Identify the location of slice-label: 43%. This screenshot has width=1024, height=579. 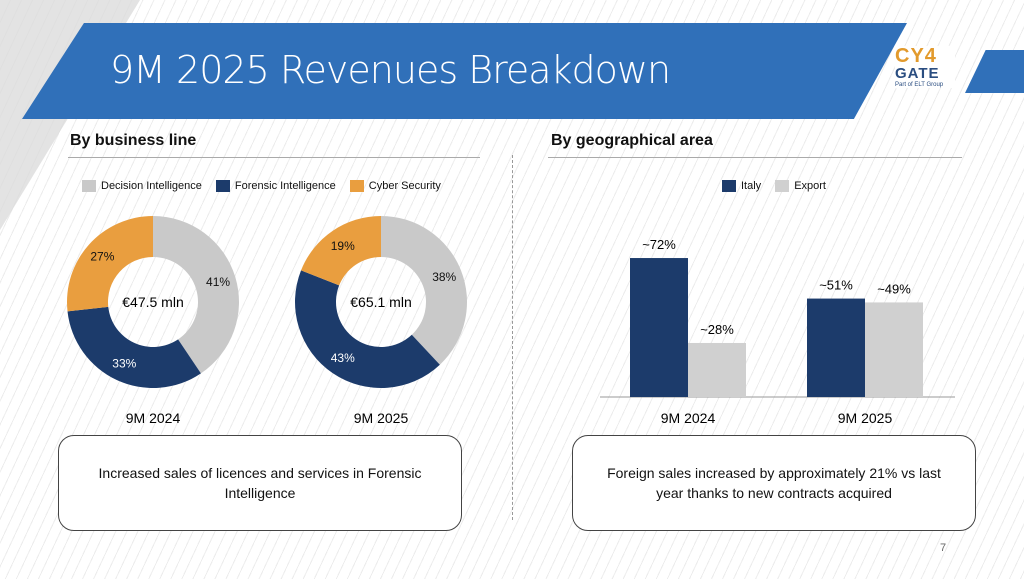
(343, 358).